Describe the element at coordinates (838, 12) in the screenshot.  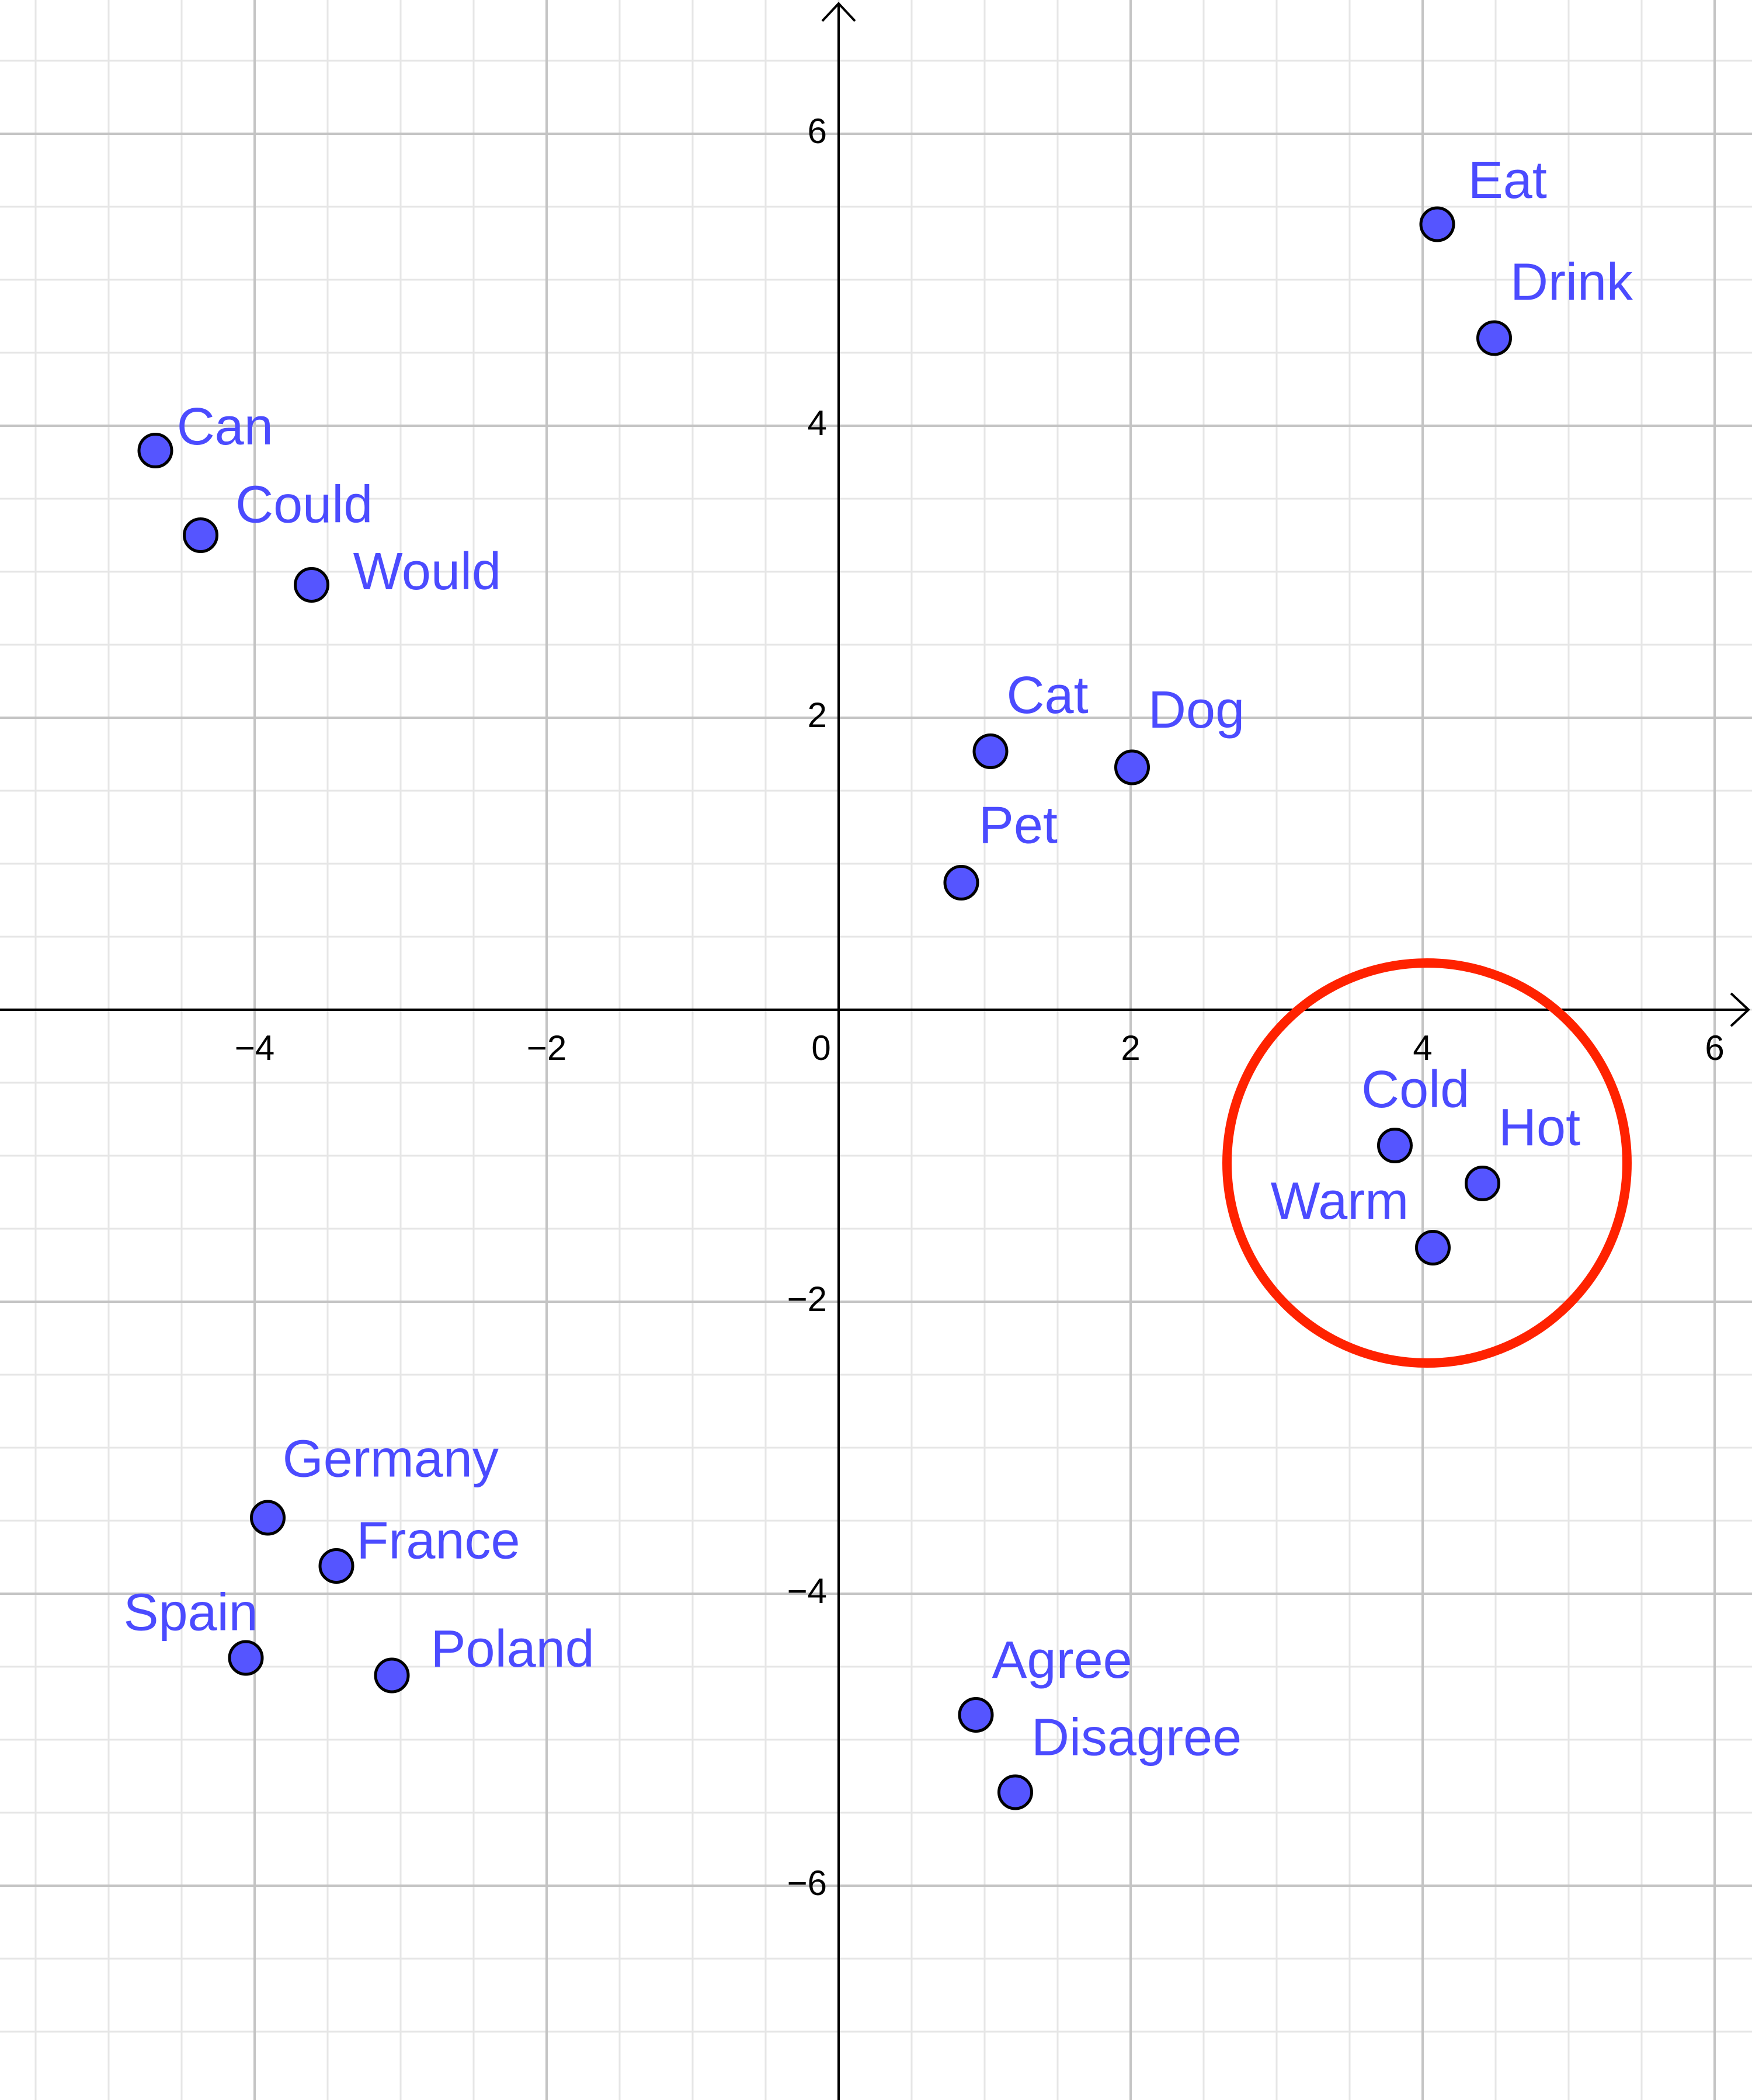
I see `y-axis-arrow` at that location.